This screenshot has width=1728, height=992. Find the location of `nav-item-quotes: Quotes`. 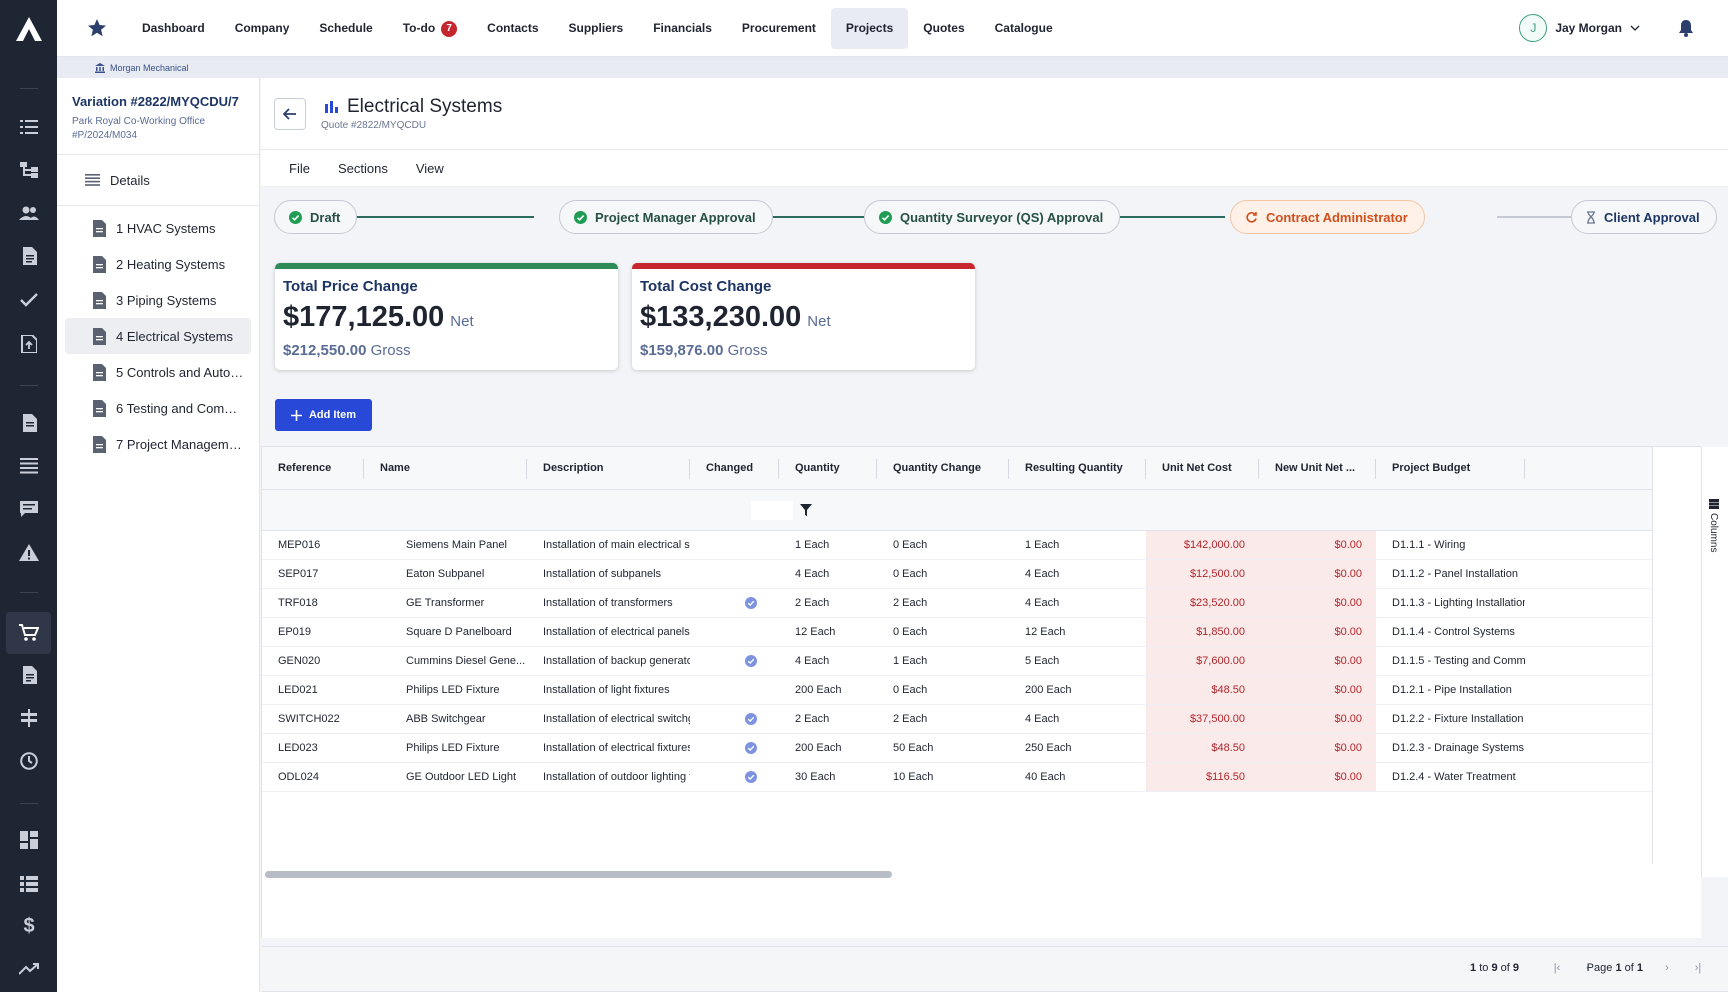

nav-item-quotes: Quotes is located at coordinates (943, 28).